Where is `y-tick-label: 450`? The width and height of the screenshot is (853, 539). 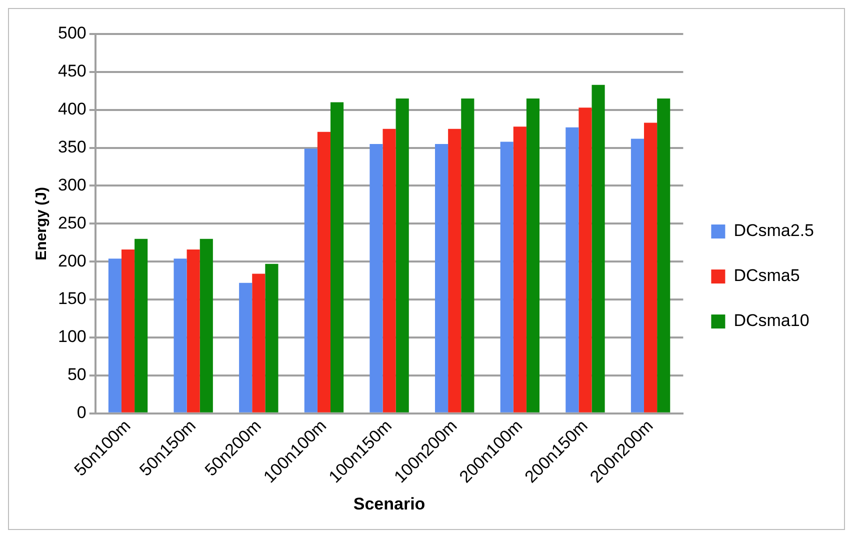 y-tick-label: 450 is located at coordinates (72, 71).